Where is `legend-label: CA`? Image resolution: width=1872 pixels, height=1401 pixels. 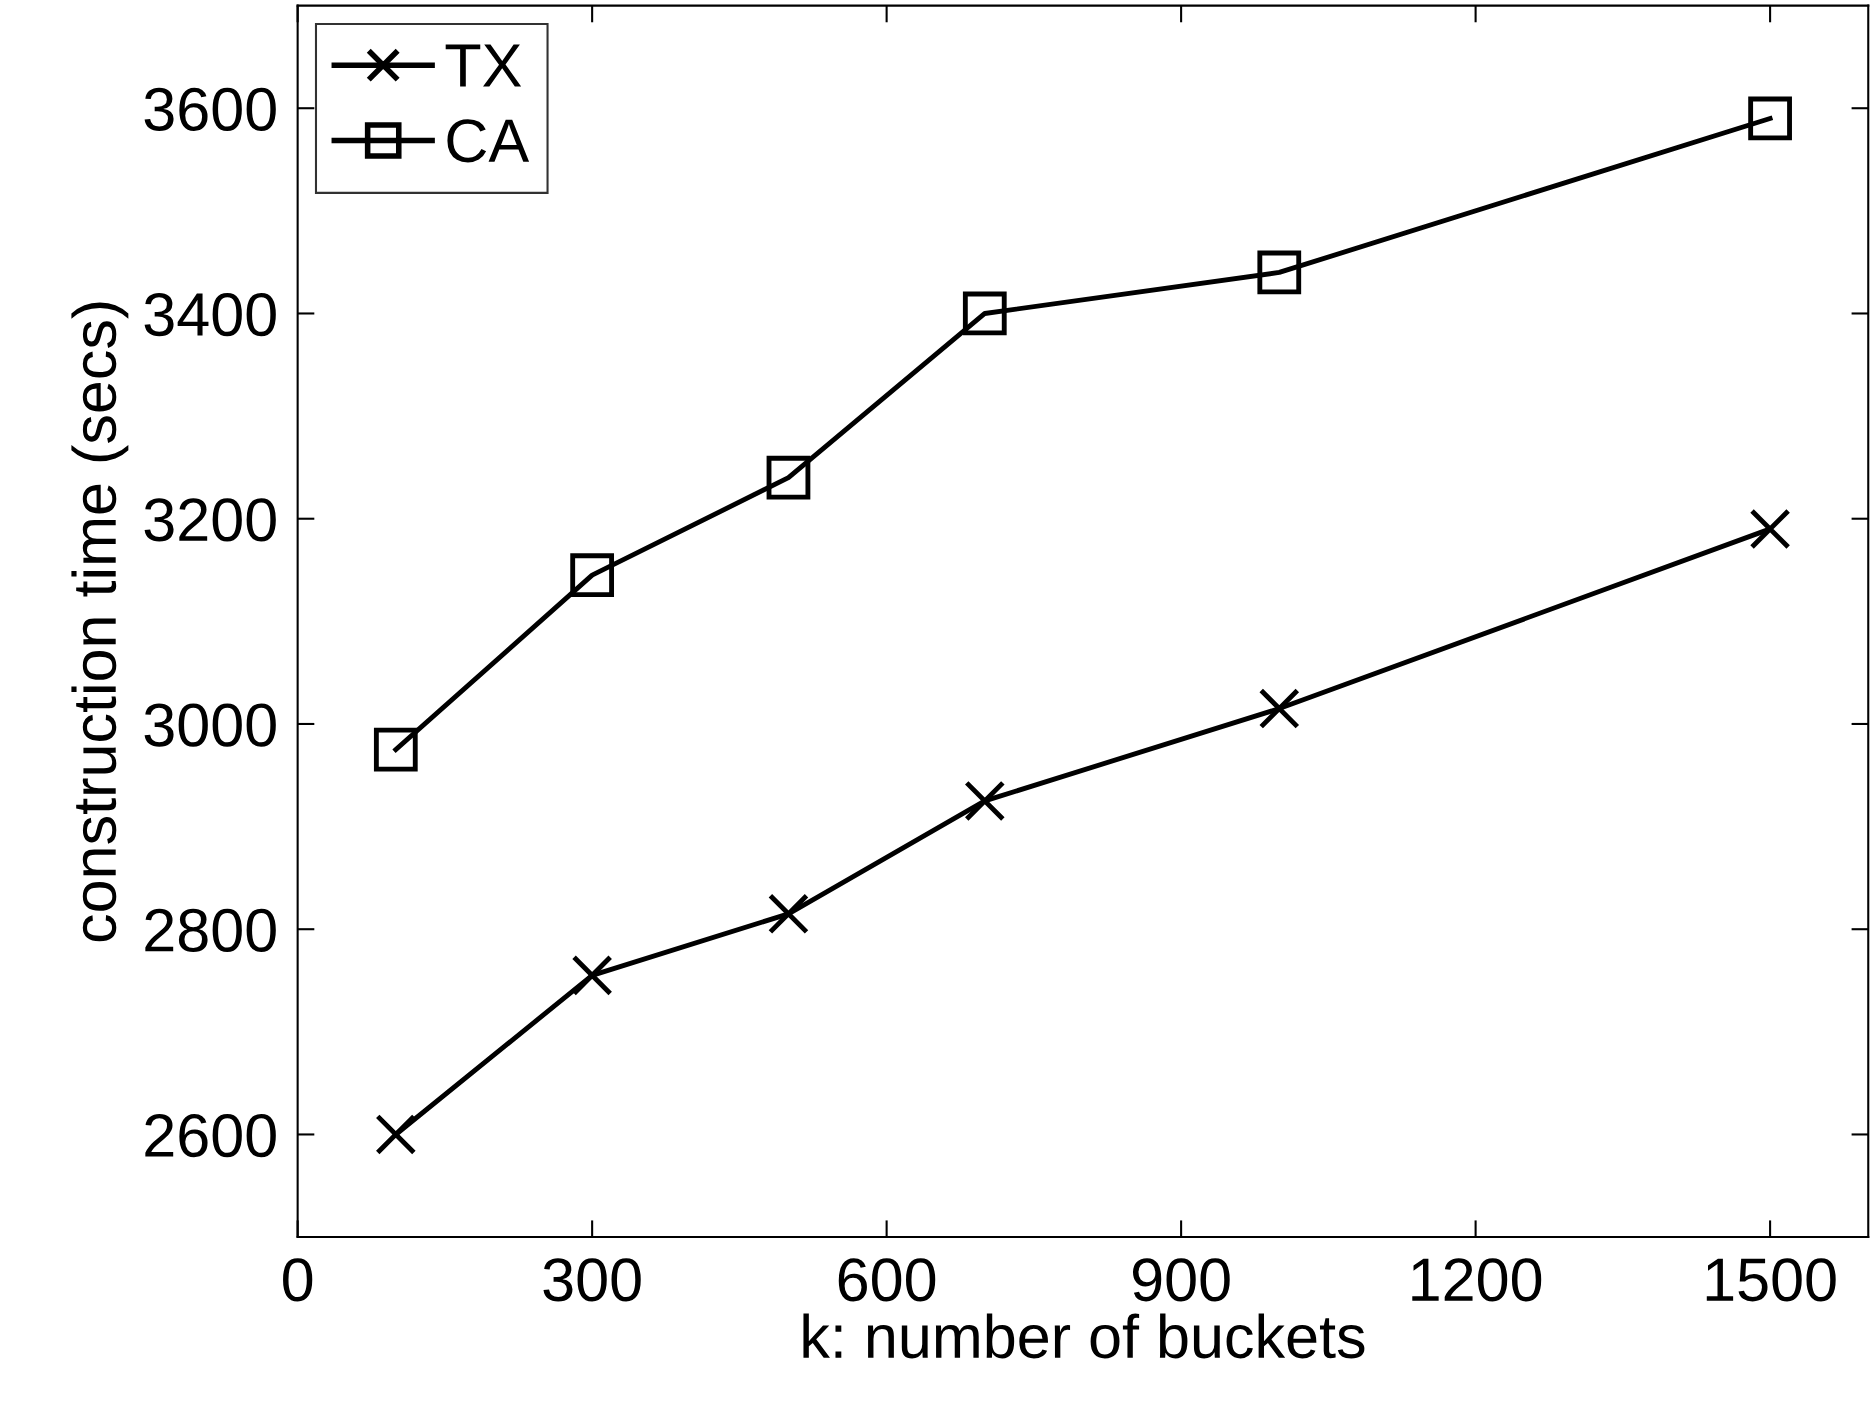 legend-label: CA is located at coordinates (488, 141).